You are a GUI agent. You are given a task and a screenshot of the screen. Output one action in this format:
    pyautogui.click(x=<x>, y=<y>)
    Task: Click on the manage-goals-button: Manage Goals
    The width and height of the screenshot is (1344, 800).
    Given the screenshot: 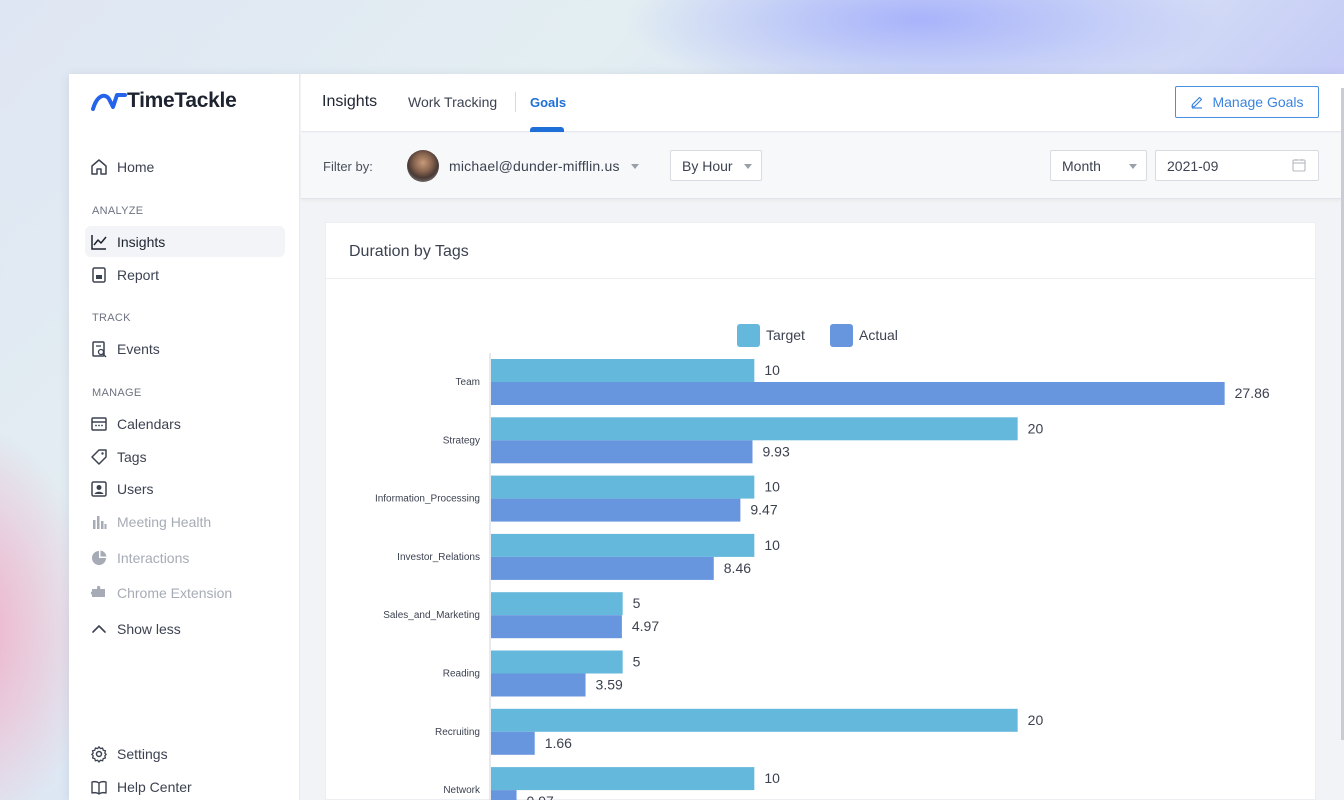 What is the action you would take?
    pyautogui.click(x=1247, y=102)
    